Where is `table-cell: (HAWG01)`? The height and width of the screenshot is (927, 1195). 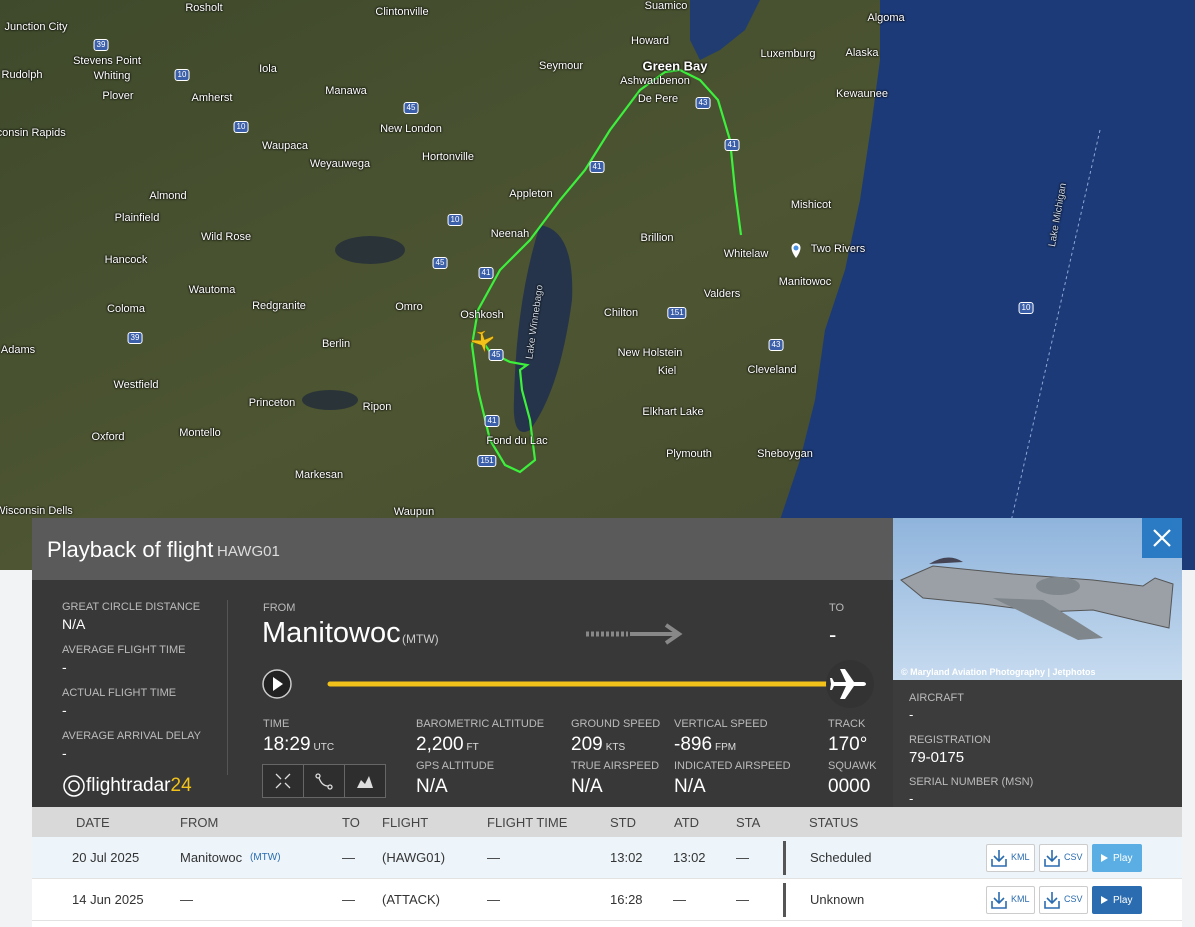
table-cell: (HAWG01) is located at coordinates (414, 857).